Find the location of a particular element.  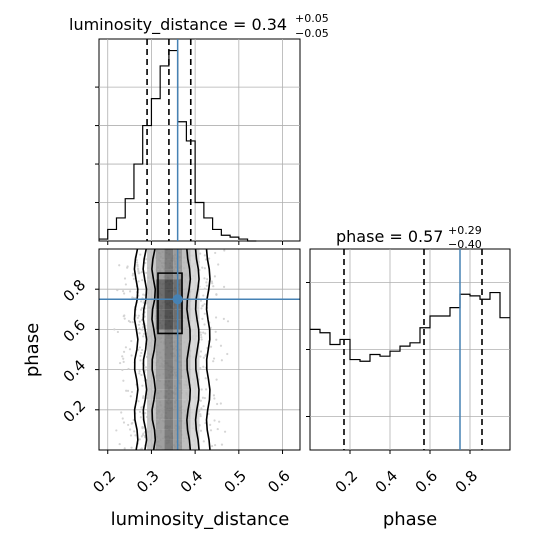

lum-title: luminosity_distance = 0.34 is located at coordinates (178, 25).